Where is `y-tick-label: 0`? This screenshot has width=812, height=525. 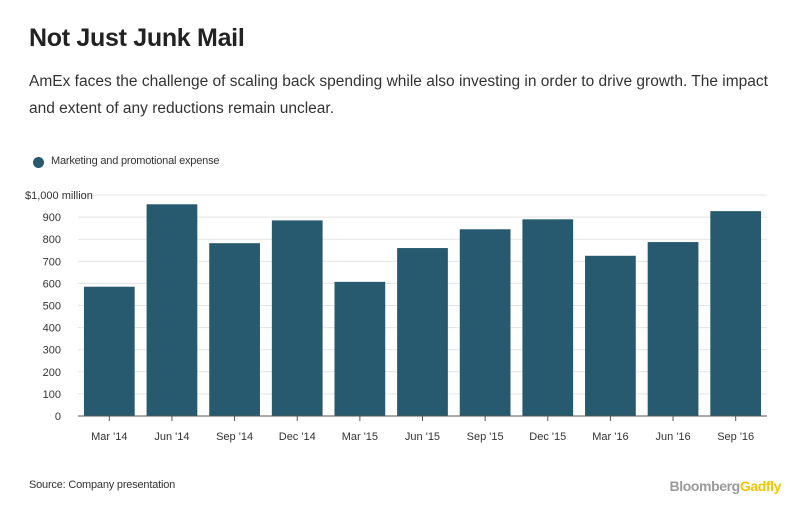 y-tick-label: 0 is located at coordinates (58, 417).